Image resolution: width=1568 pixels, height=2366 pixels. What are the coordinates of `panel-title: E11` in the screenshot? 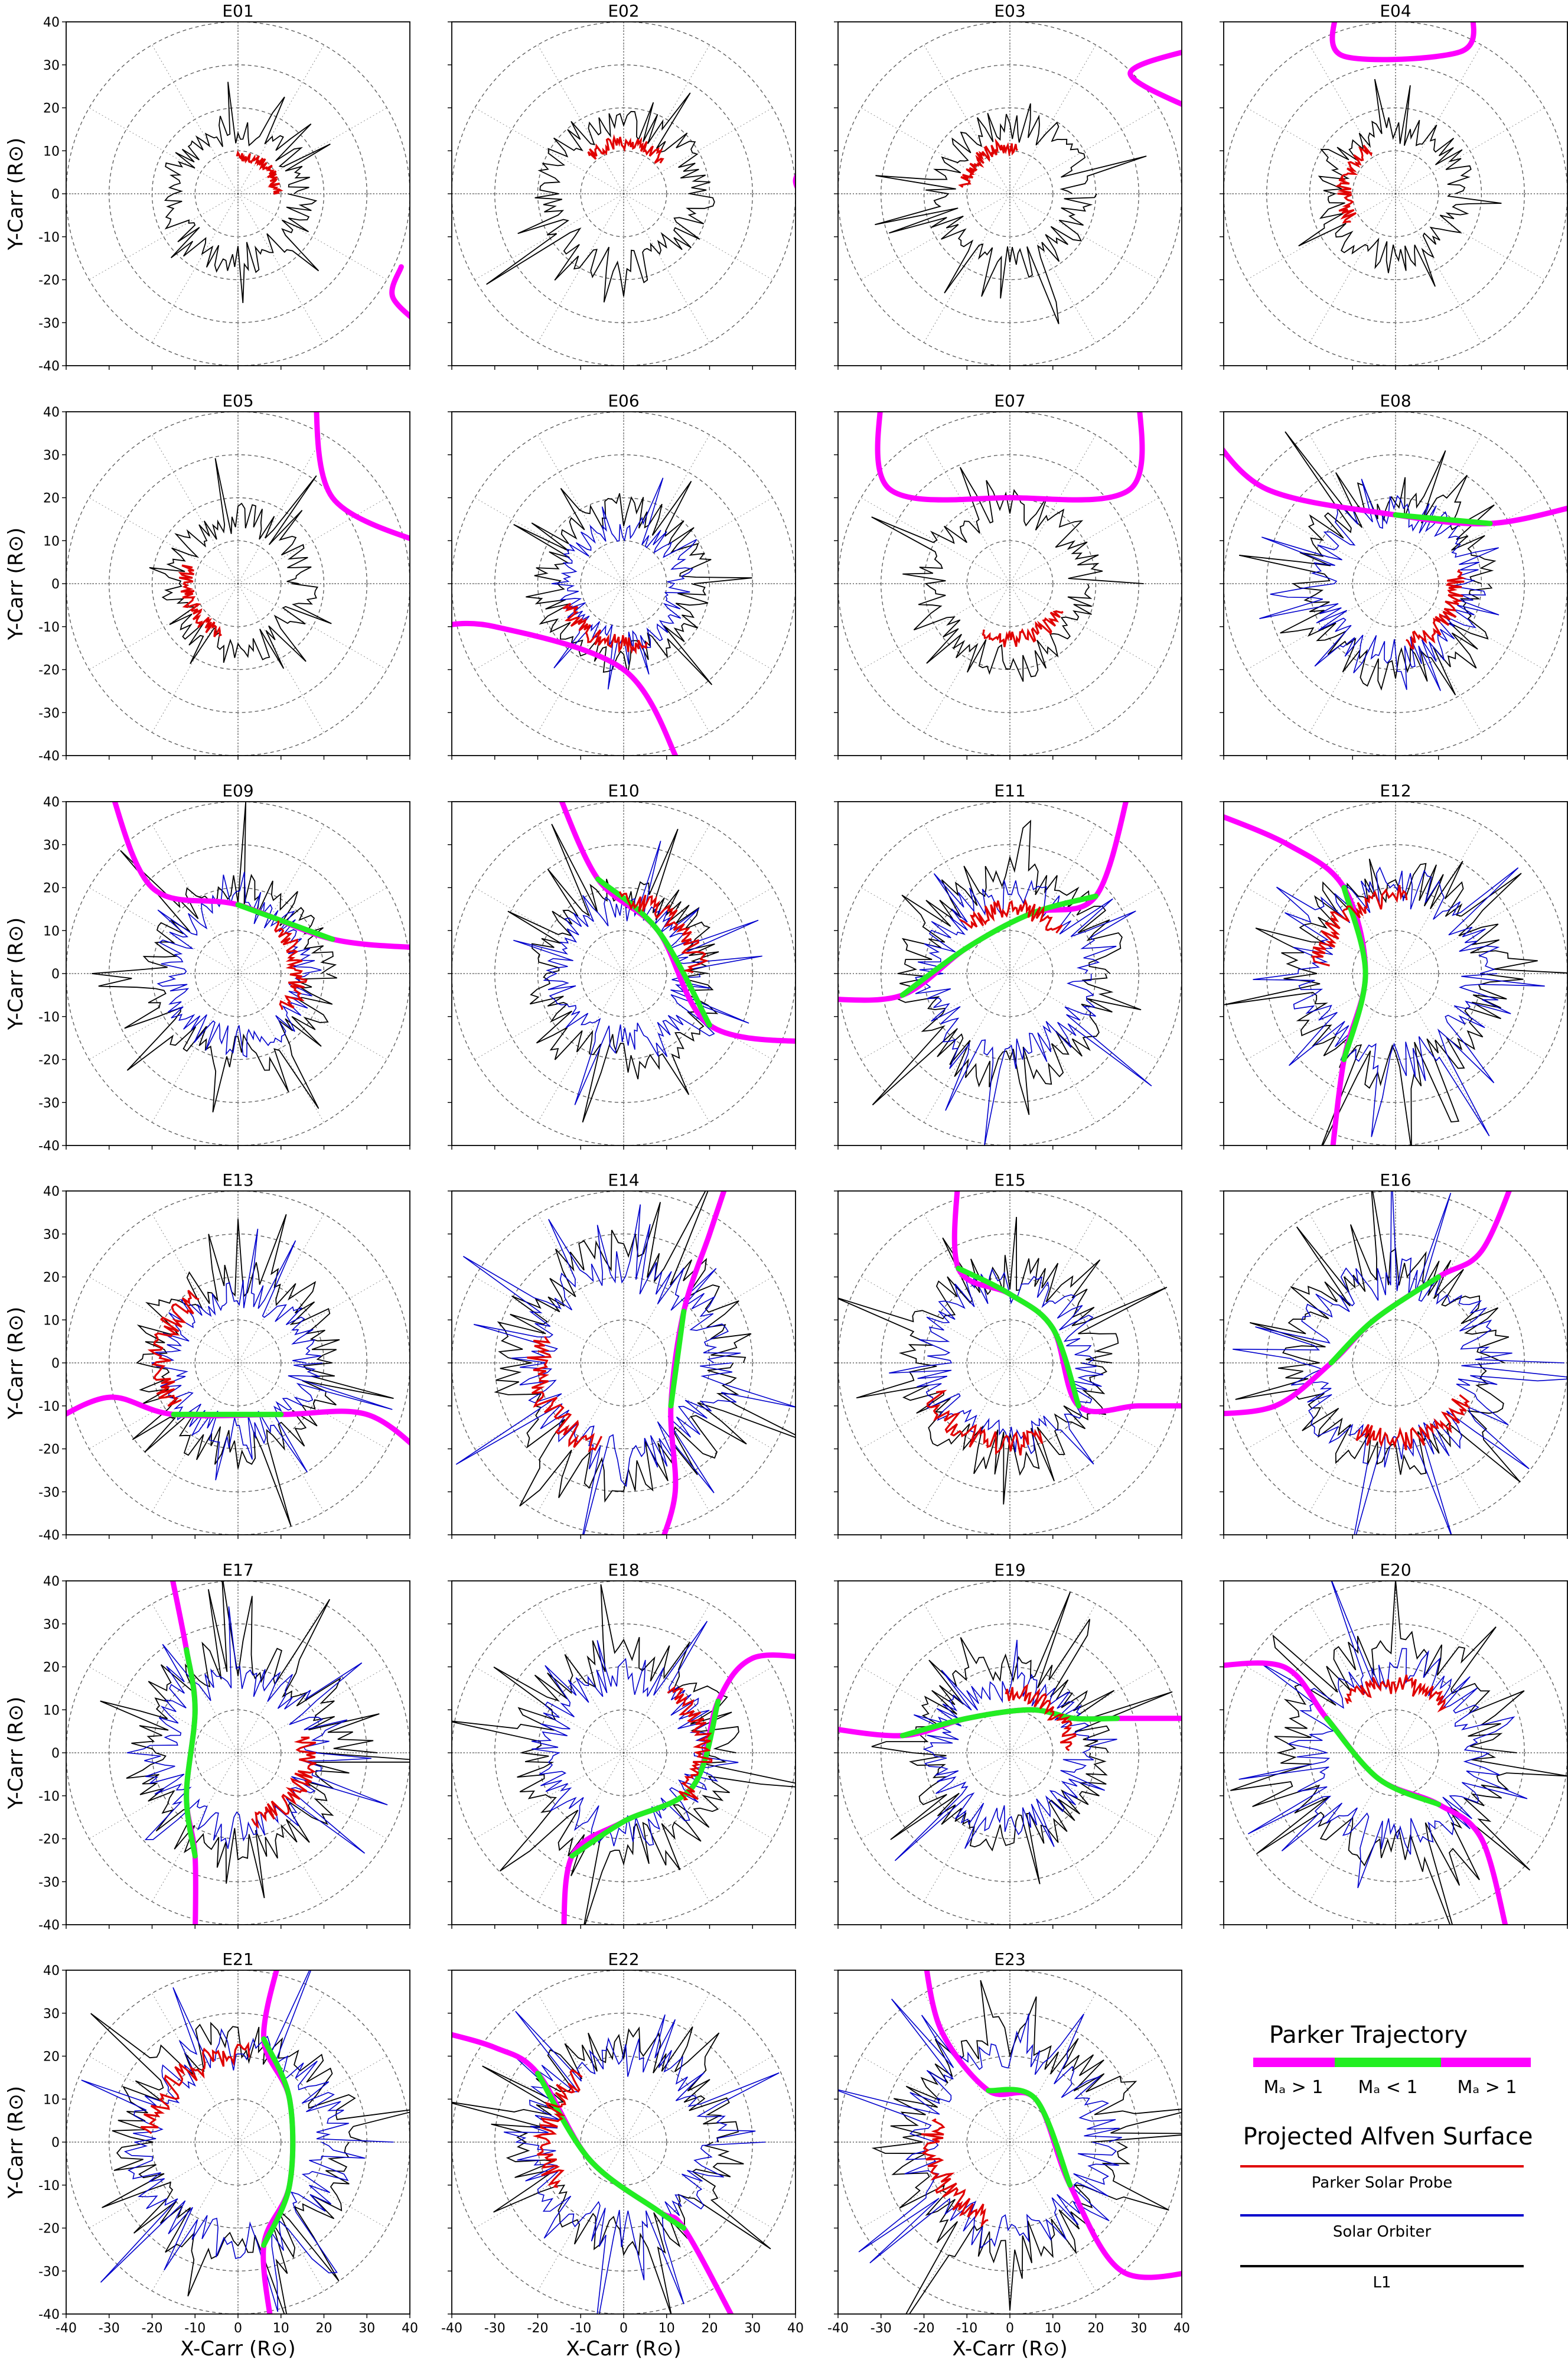 It's located at (1009, 790).